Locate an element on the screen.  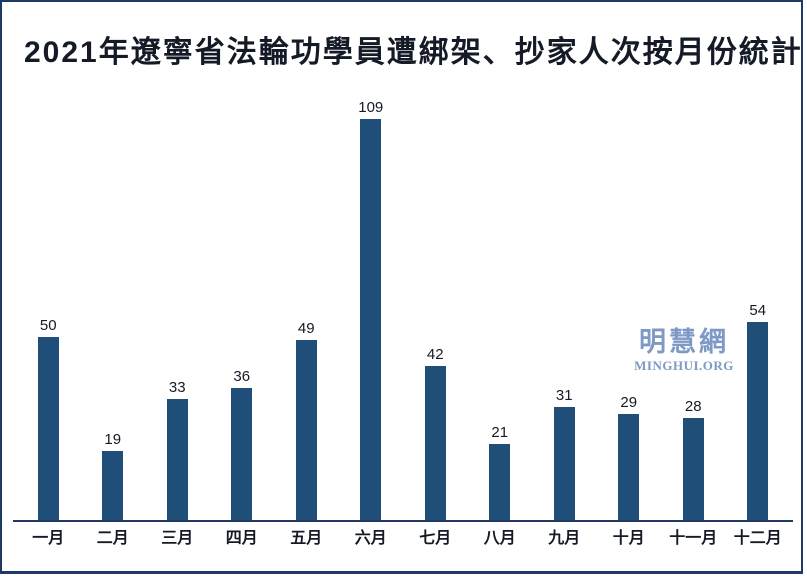
bar-group: 42 is located at coordinates (435, 305).